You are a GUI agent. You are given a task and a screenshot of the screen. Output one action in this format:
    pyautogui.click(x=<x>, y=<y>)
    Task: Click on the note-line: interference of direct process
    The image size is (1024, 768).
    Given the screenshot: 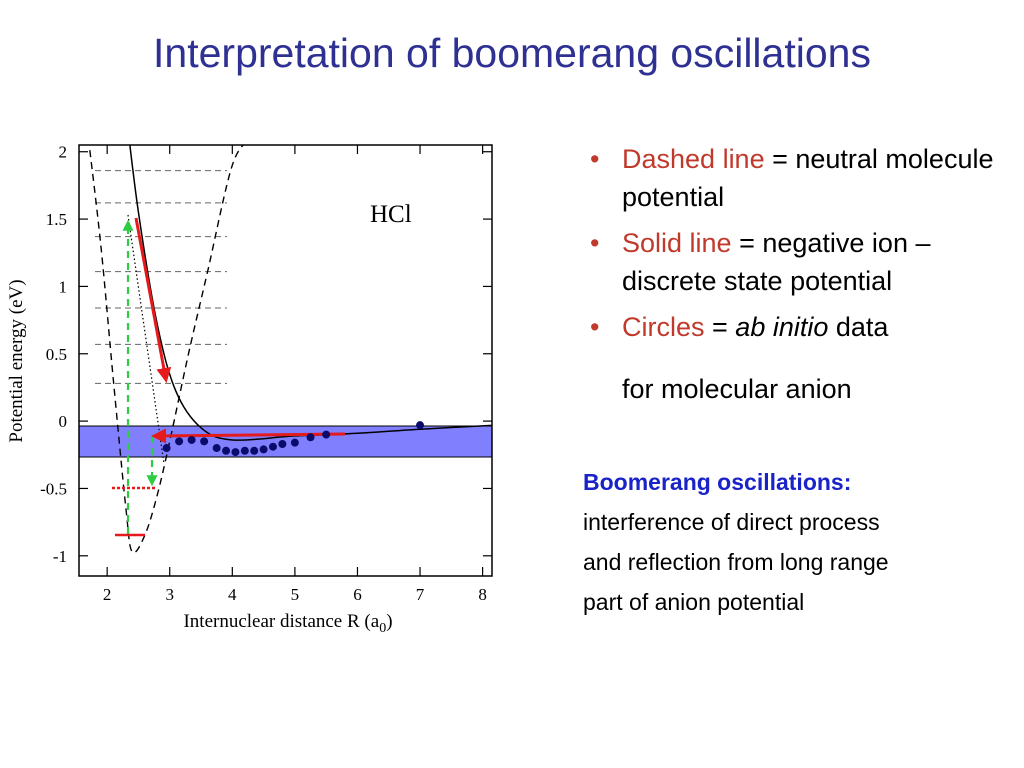 What is the action you would take?
    pyautogui.click(x=731, y=522)
    